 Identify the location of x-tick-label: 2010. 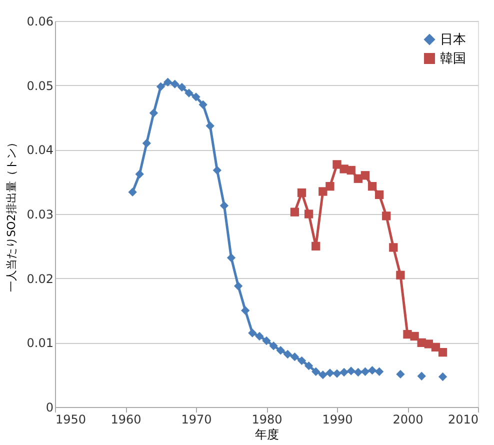
(463, 419).